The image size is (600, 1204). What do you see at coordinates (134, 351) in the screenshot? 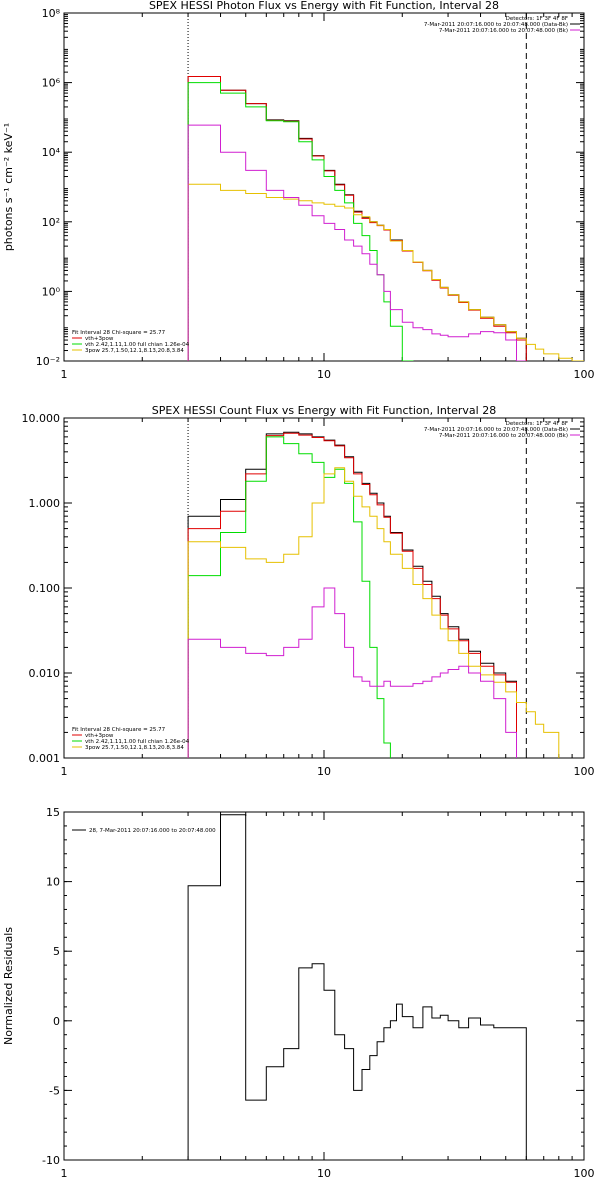
I see `panel1-fit-legend-entry: 3pow 25.7,1.50,12.1,8.13,20.8,3.84` at bounding box center [134, 351].